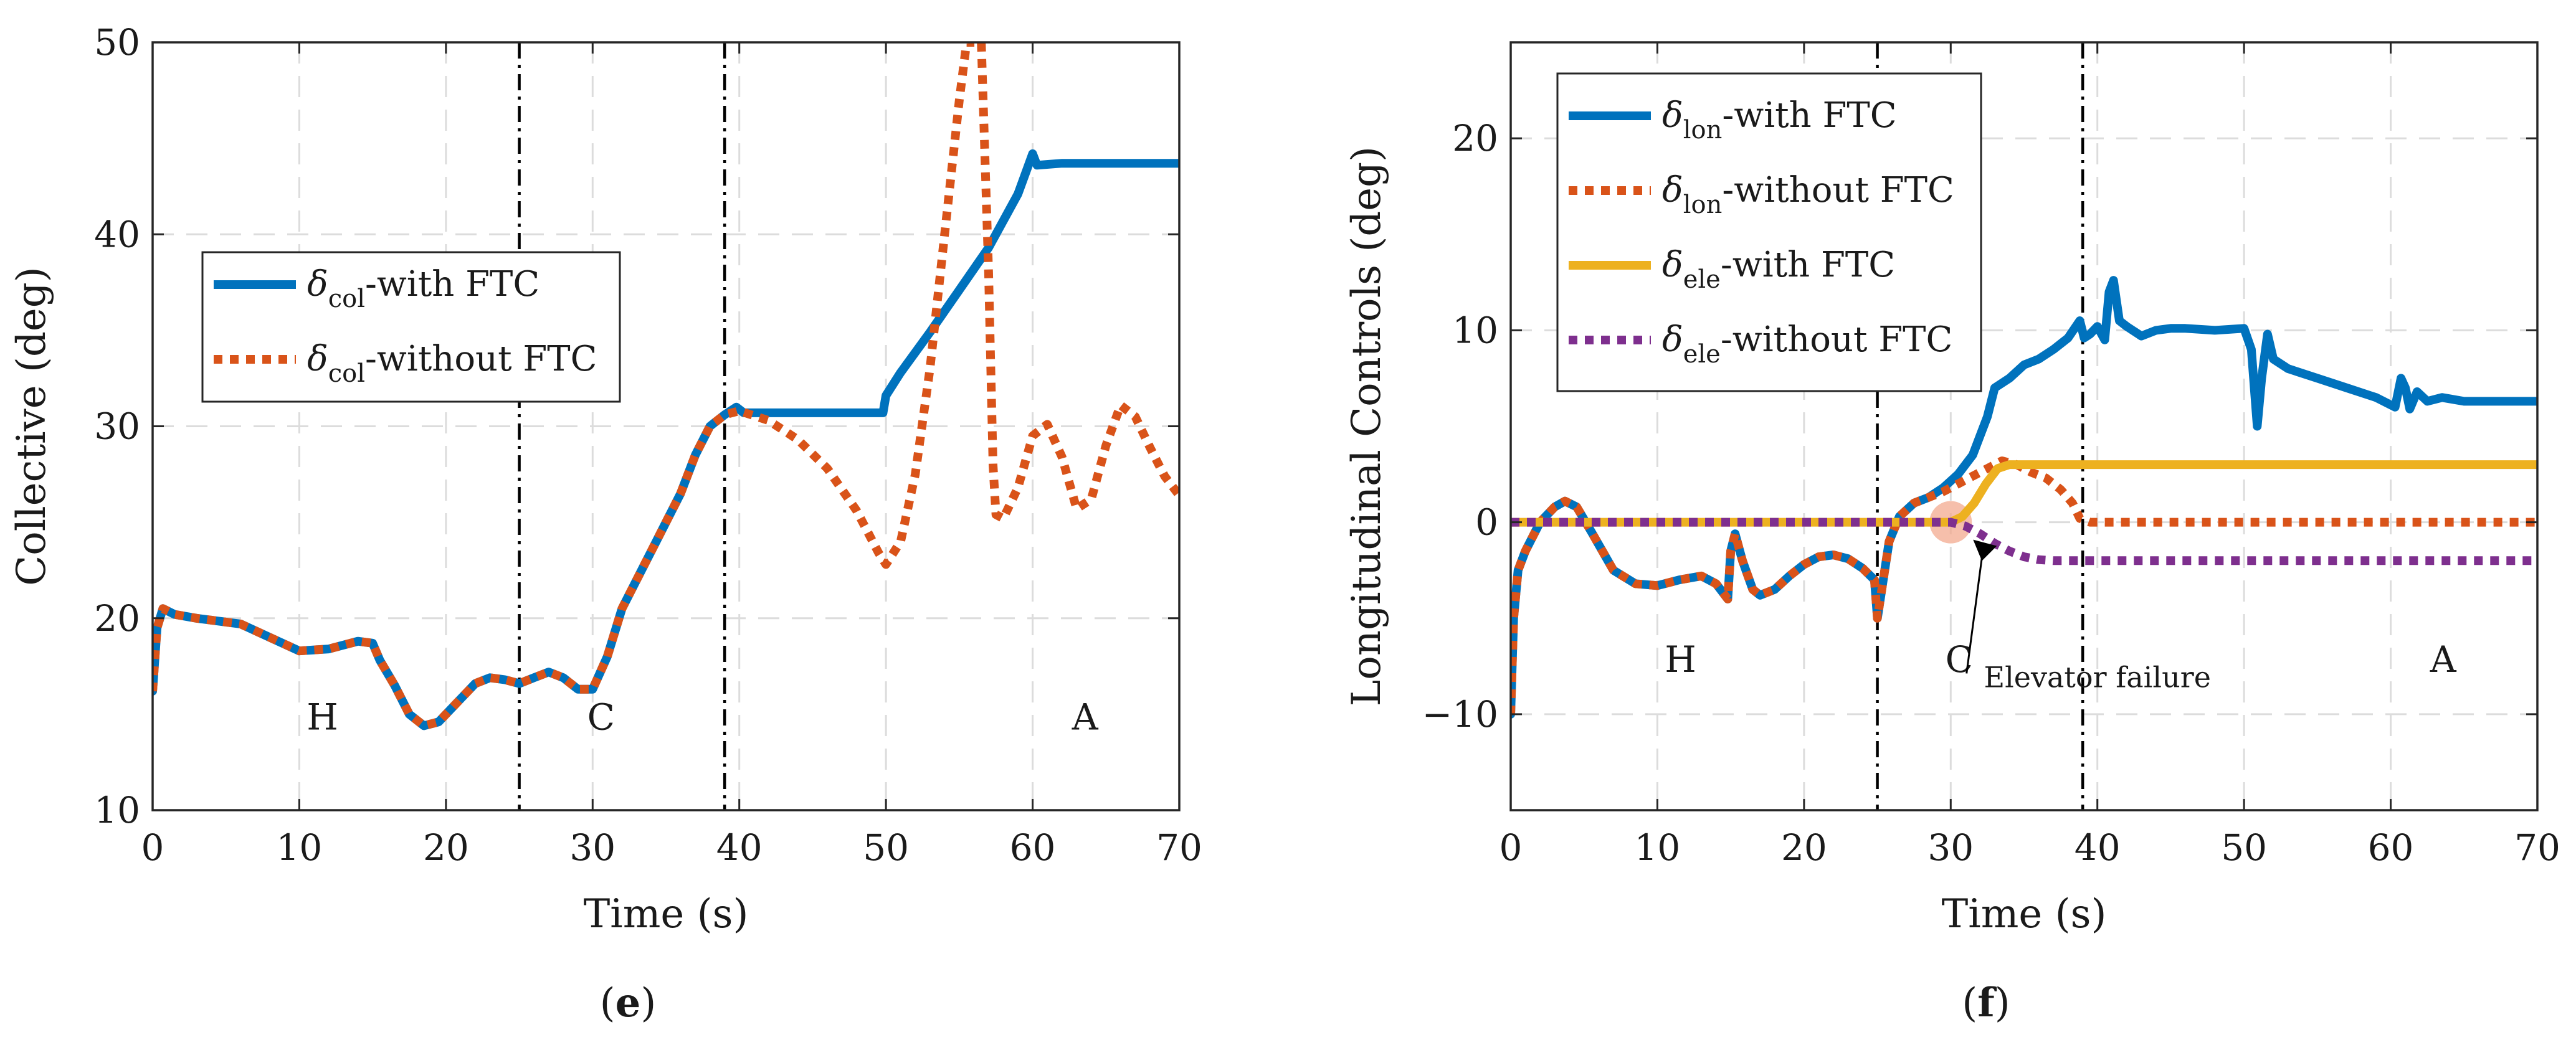 The image size is (2576, 1040). Describe the element at coordinates (1975, 611) in the screenshot. I see `annotation-arrow` at that location.